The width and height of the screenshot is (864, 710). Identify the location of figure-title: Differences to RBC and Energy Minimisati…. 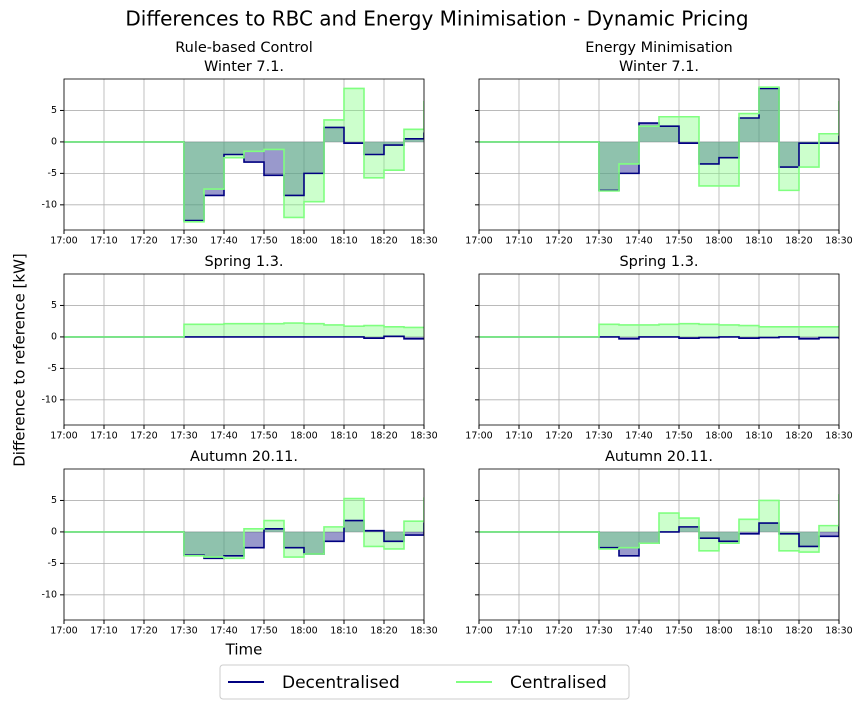
(436, 19).